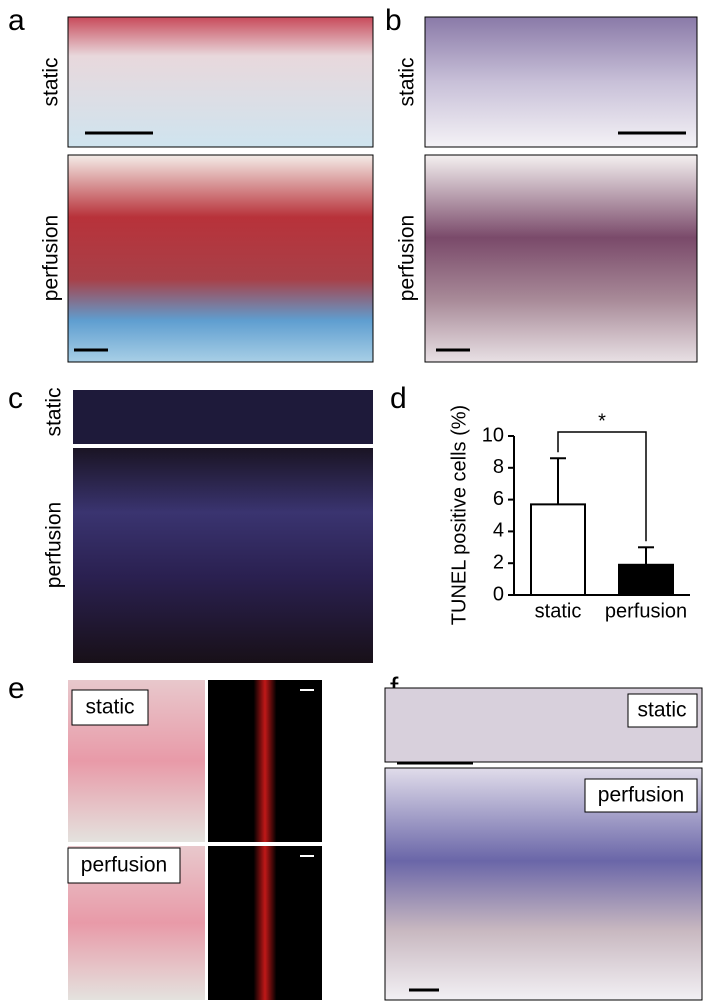 The width and height of the screenshot is (707, 1008). Describe the element at coordinates (558, 611) in the screenshot. I see `x-tick-label: static` at that location.